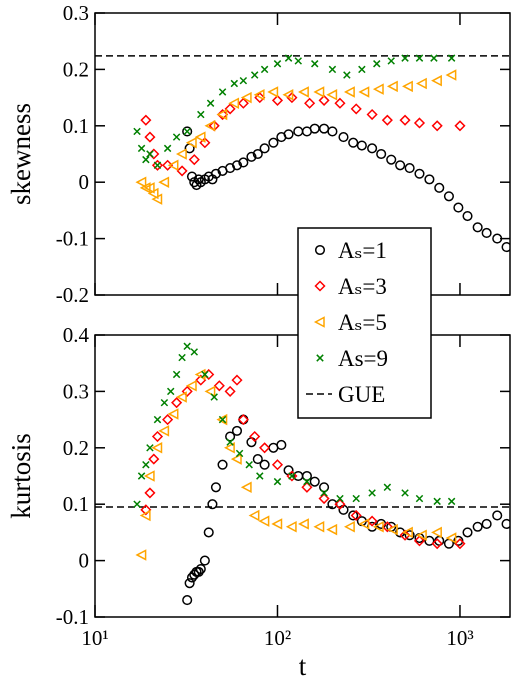 The height and width of the screenshot is (685, 515). Describe the element at coordinates (320, 286) in the screenshot. I see `legend-marker` at that location.